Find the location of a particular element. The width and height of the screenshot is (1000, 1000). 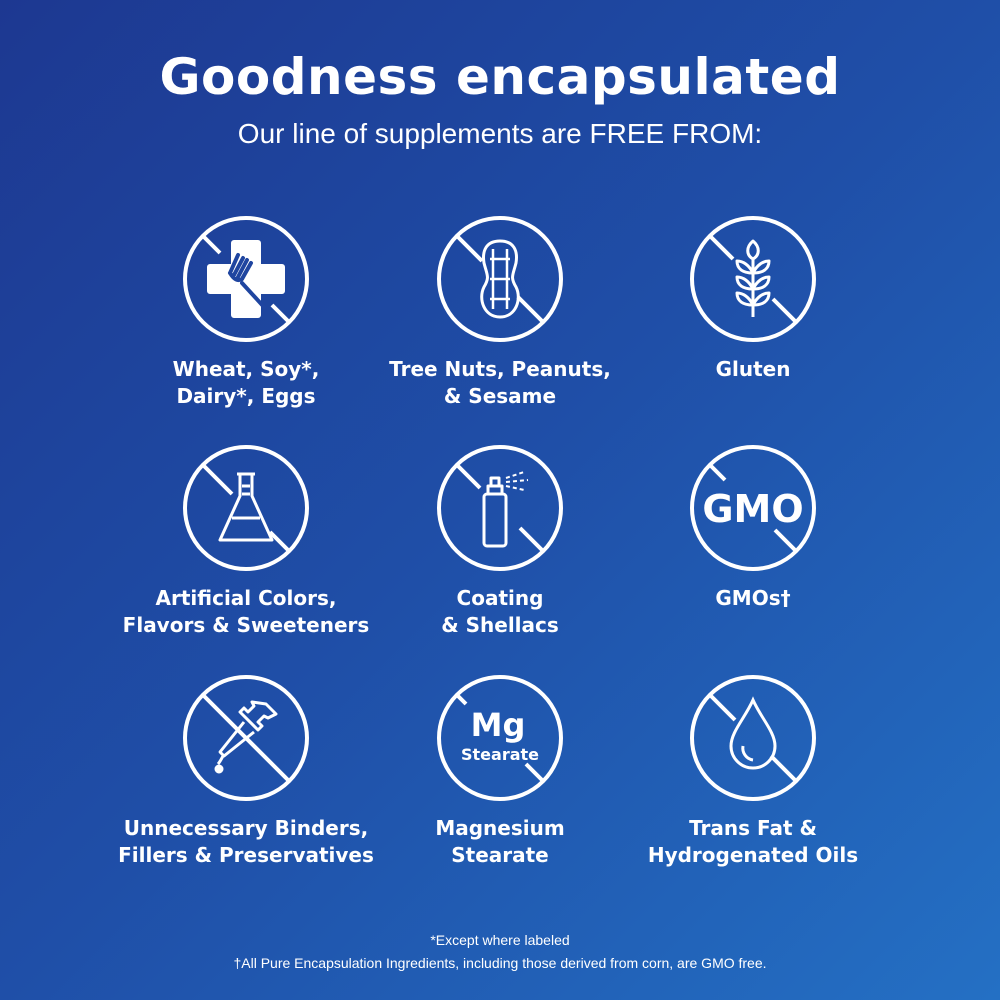

allergen-cross-fork-icon is located at coordinates (246, 279).